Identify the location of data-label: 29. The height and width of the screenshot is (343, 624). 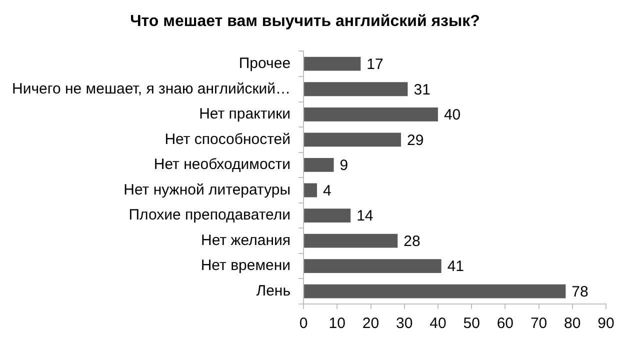
(415, 140).